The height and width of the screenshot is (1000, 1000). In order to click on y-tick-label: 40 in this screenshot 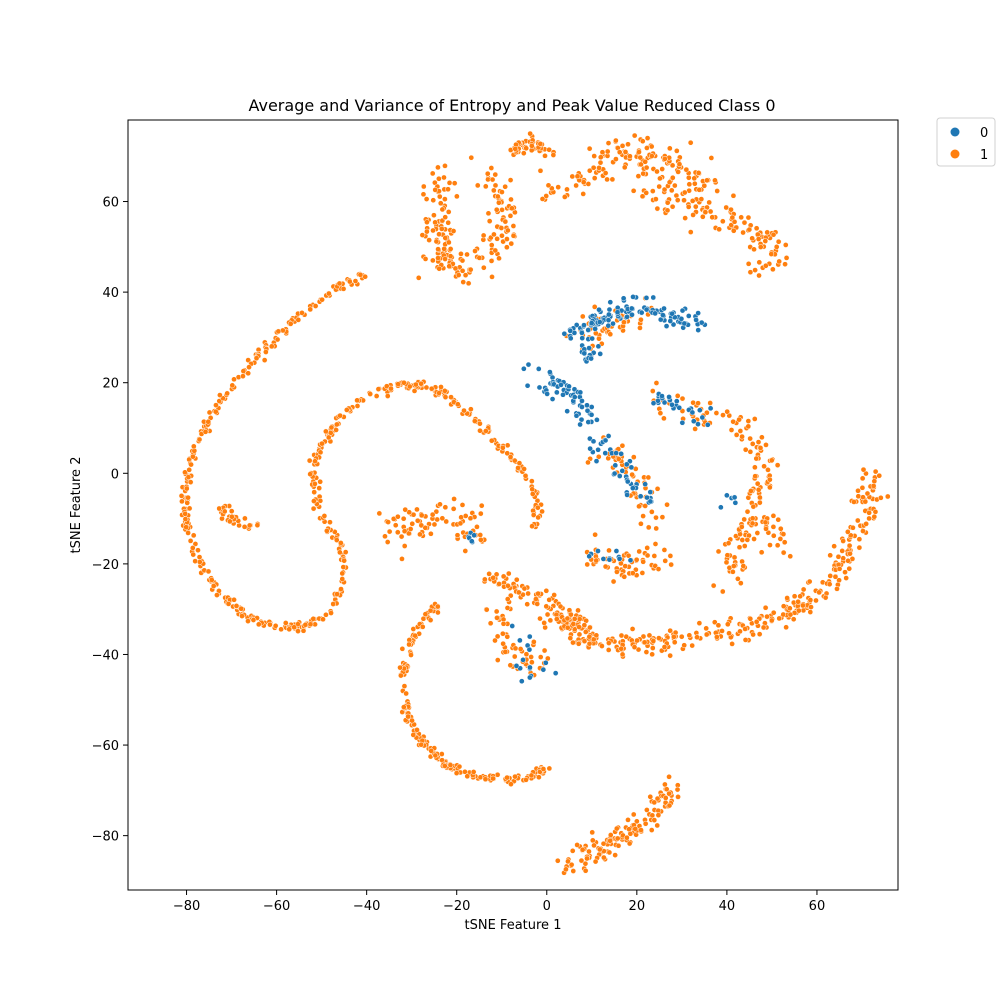, I will do `click(110, 293)`.